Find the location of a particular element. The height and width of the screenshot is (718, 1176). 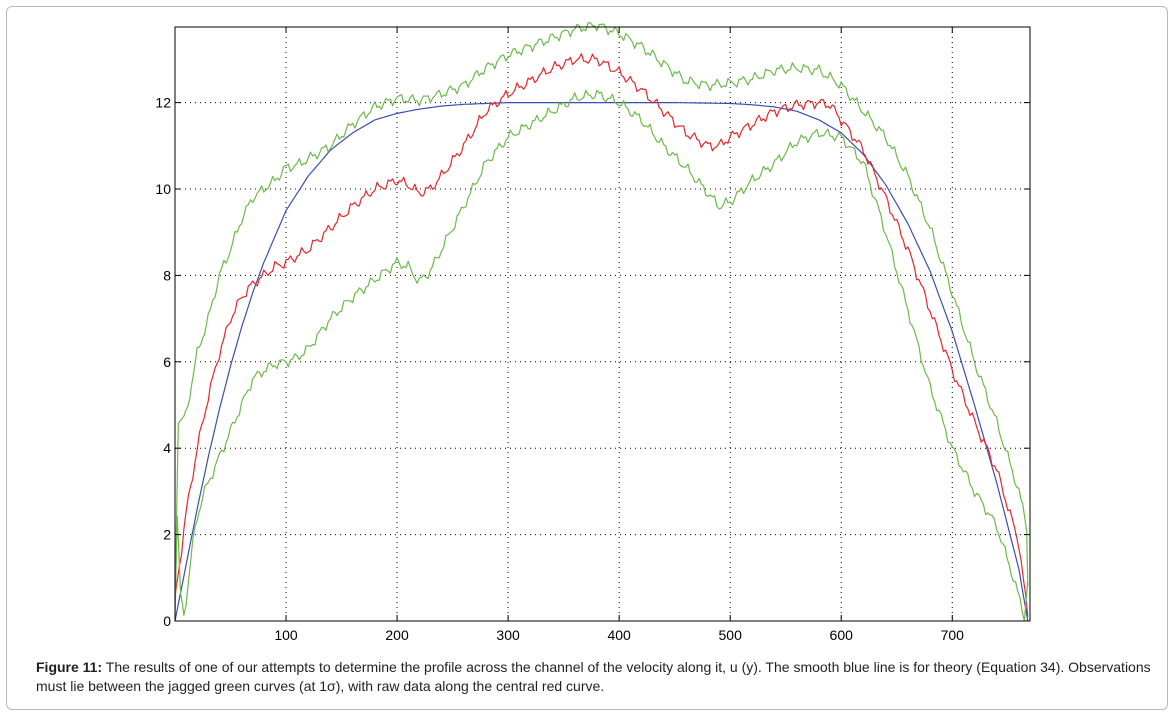

y-tick-label: 0 is located at coordinates (167, 621).